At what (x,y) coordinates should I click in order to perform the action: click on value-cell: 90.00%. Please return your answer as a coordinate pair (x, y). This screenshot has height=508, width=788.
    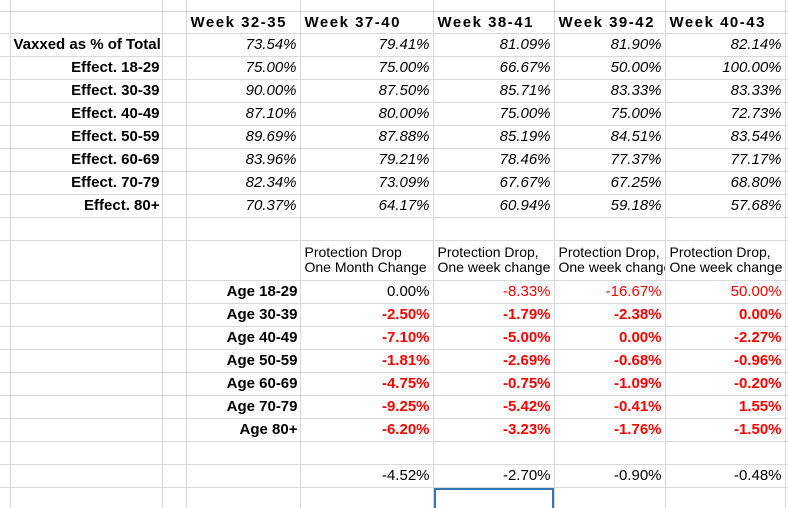
    Looking at the image, I should click on (243, 91).